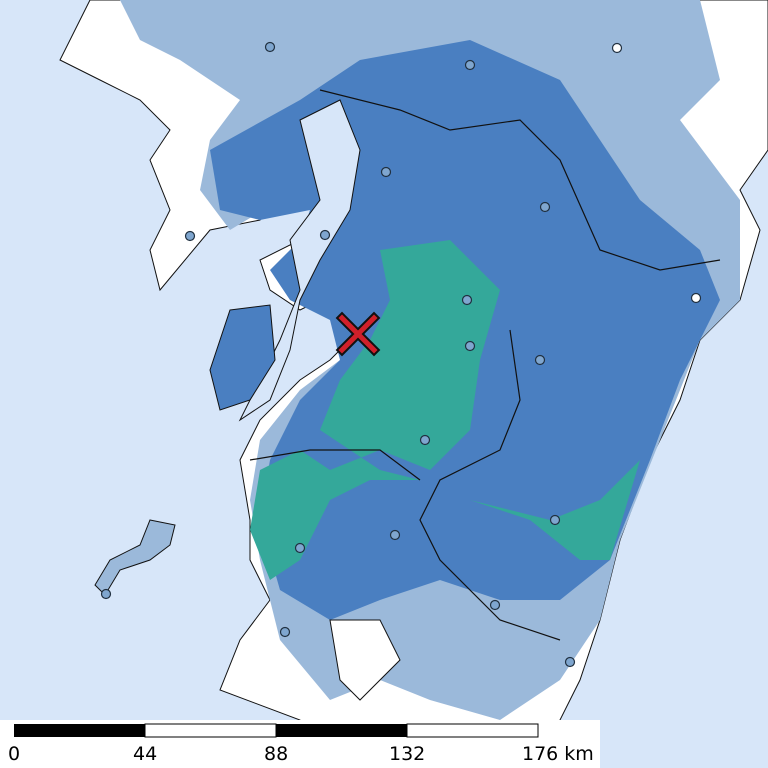  What do you see at coordinates (358, 334) in the screenshot?
I see `epicenter` at bounding box center [358, 334].